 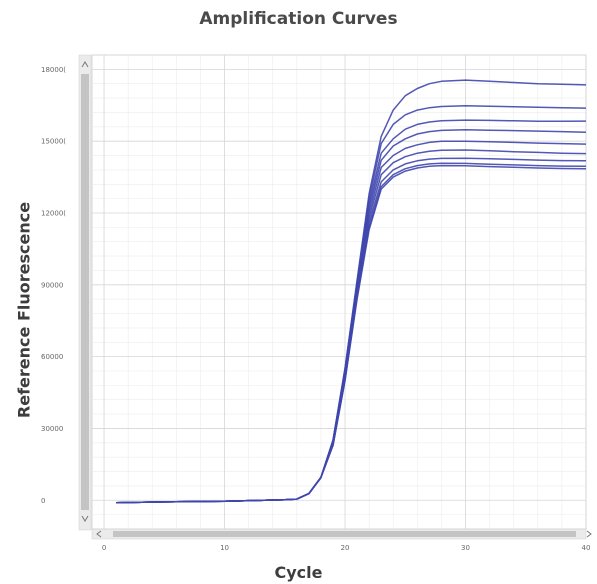 I want to click on x-tick-label: 40, so click(x=586, y=548).